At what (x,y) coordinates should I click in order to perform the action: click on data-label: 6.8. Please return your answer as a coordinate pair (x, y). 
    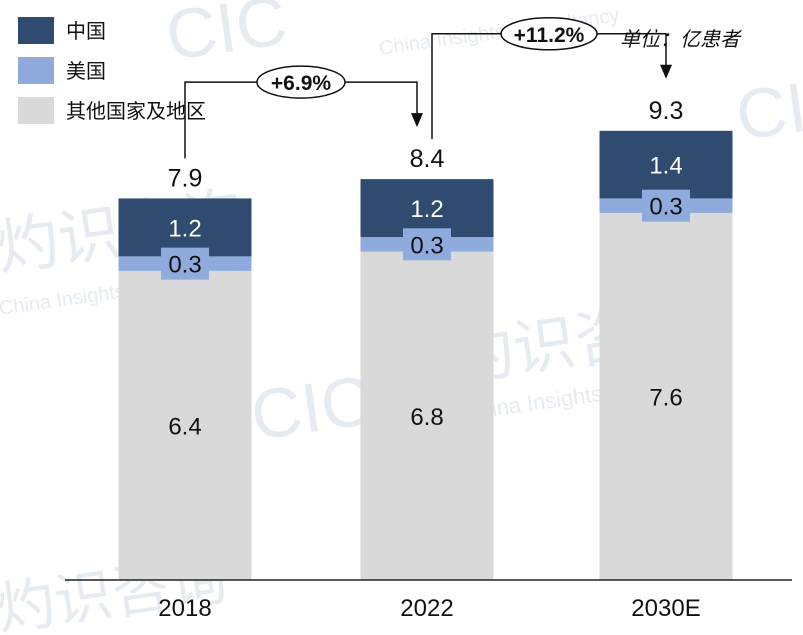
    Looking at the image, I should click on (426, 417).